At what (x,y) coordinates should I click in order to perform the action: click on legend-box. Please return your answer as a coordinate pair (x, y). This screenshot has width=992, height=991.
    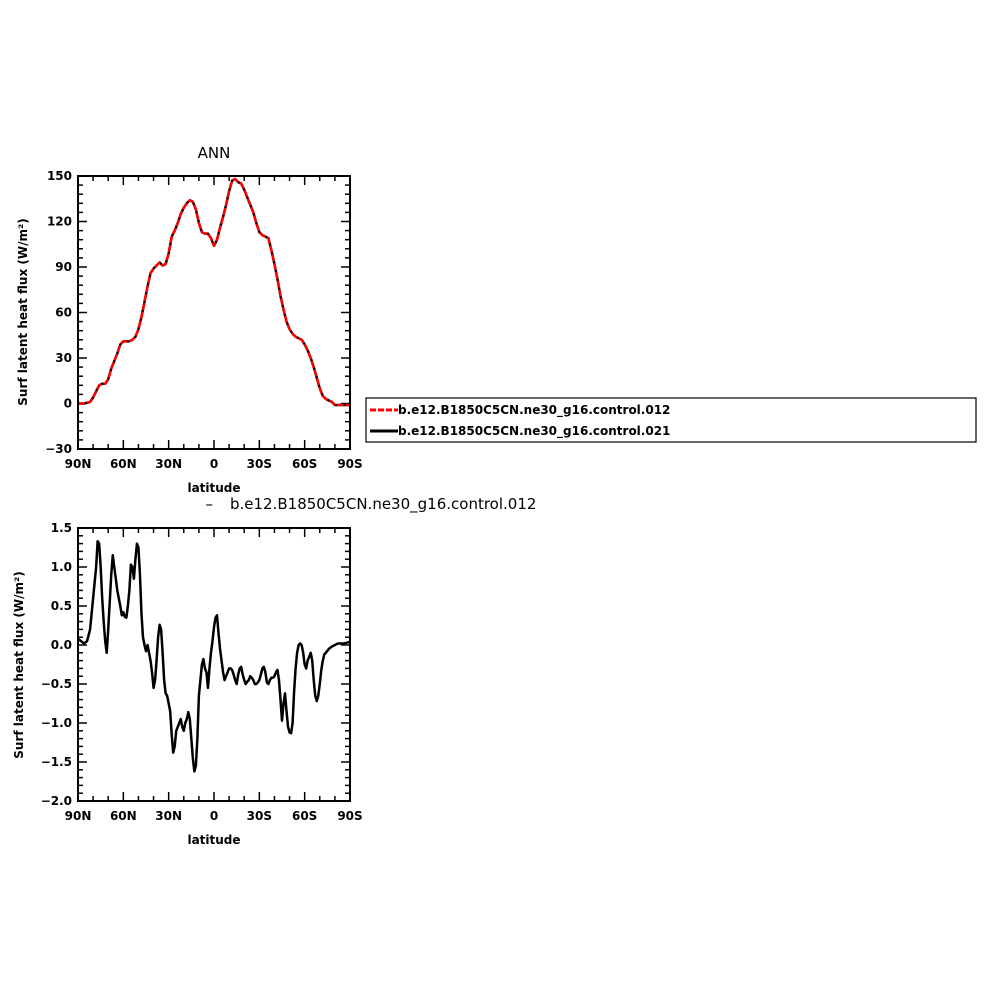
    Looking at the image, I should click on (671, 420).